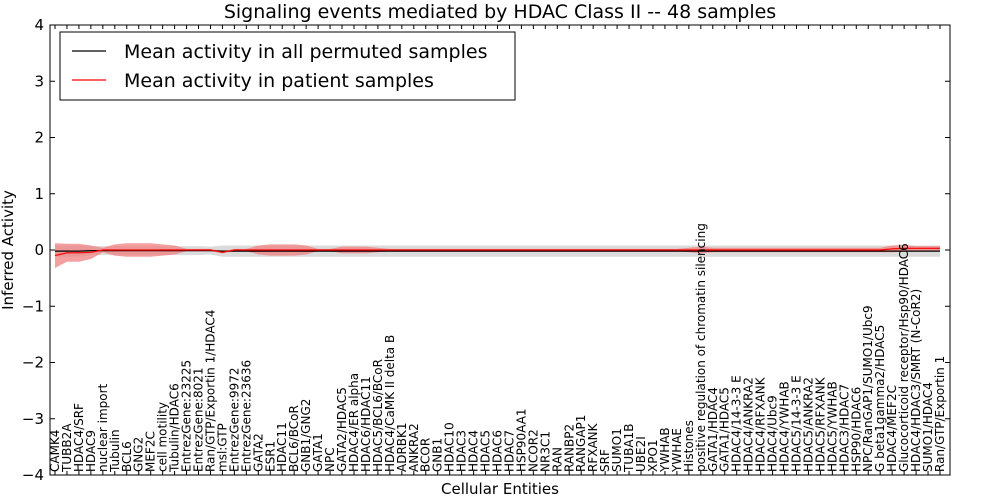 The width and height of the screenshot is (1000, 500). Describe the element at coordinates (605, 460) in the screenshot. I see `x-tick-label: SRF` at that location.